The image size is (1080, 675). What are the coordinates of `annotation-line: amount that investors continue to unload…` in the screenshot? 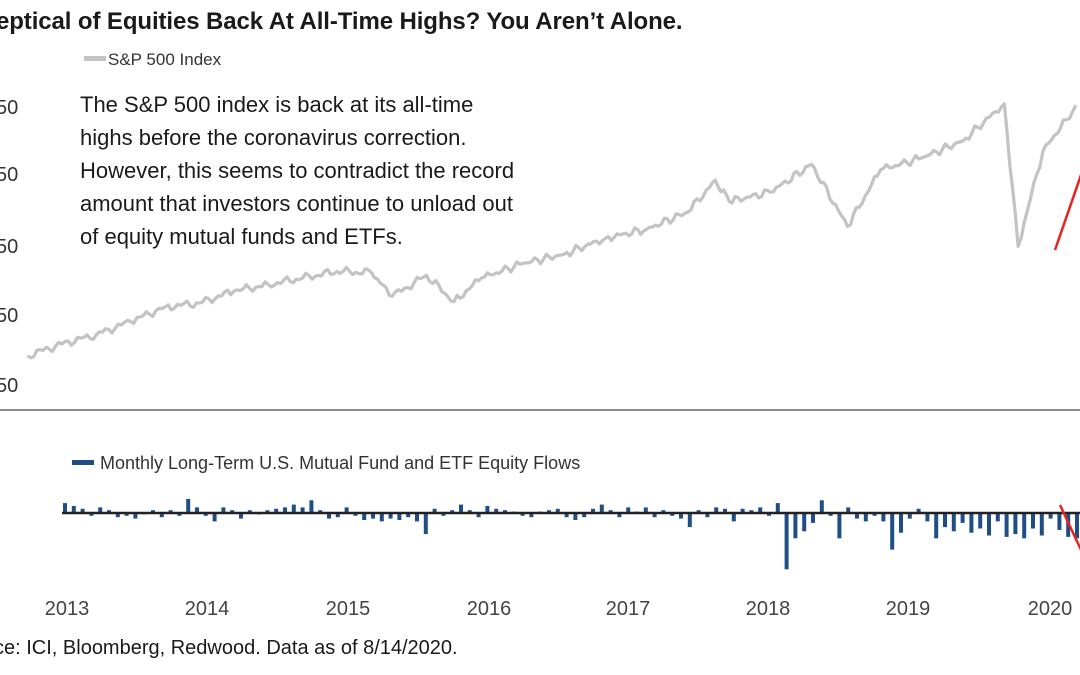 It's located at (296, 203).